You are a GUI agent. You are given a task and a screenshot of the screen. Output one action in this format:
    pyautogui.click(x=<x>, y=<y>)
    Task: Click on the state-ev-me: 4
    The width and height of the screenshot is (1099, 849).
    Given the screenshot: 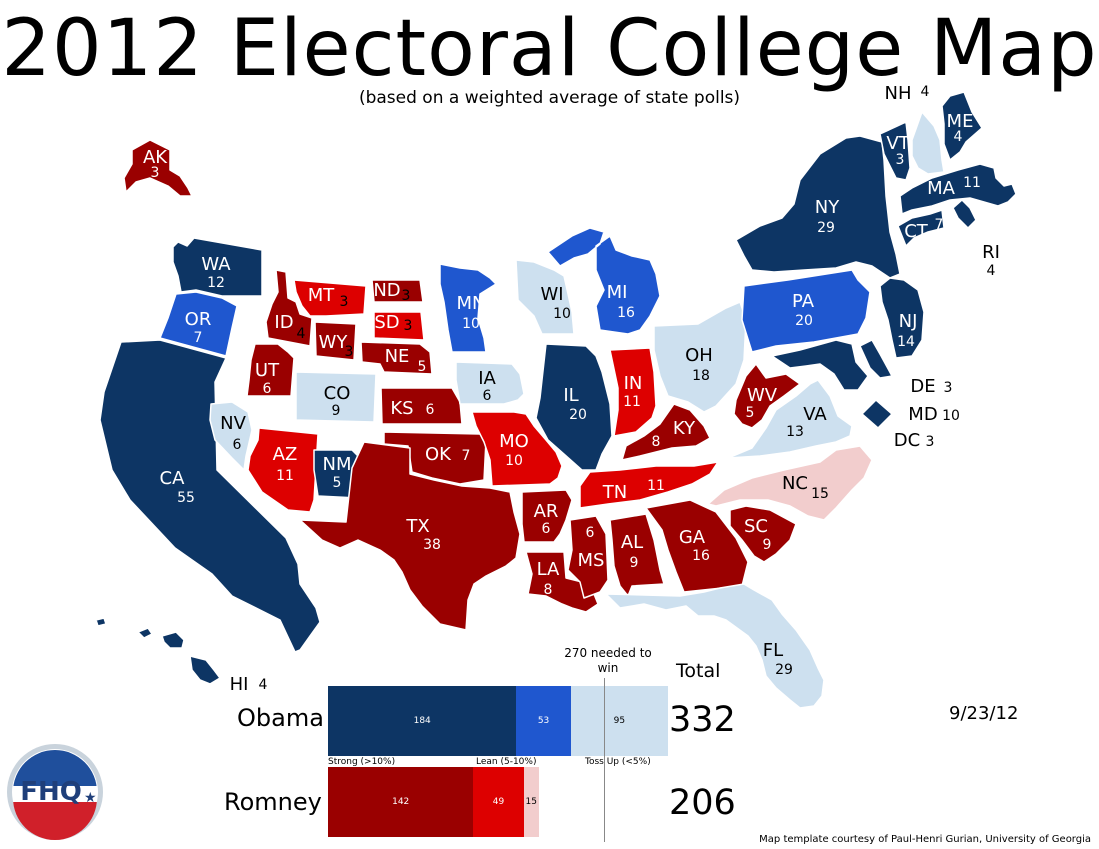 What is the action you would take?
    pyautogui.click(x=958, y=137)
    